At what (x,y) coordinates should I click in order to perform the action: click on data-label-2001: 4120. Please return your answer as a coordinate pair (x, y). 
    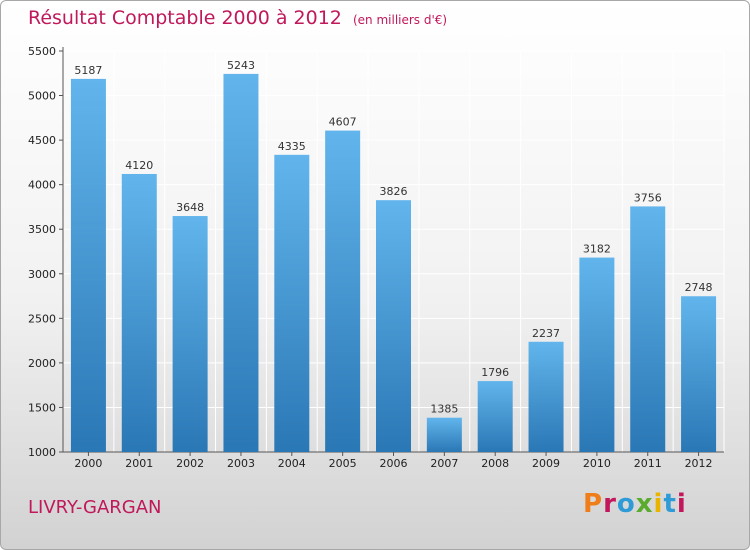
    Looking at the image, I should click on (139, 165).